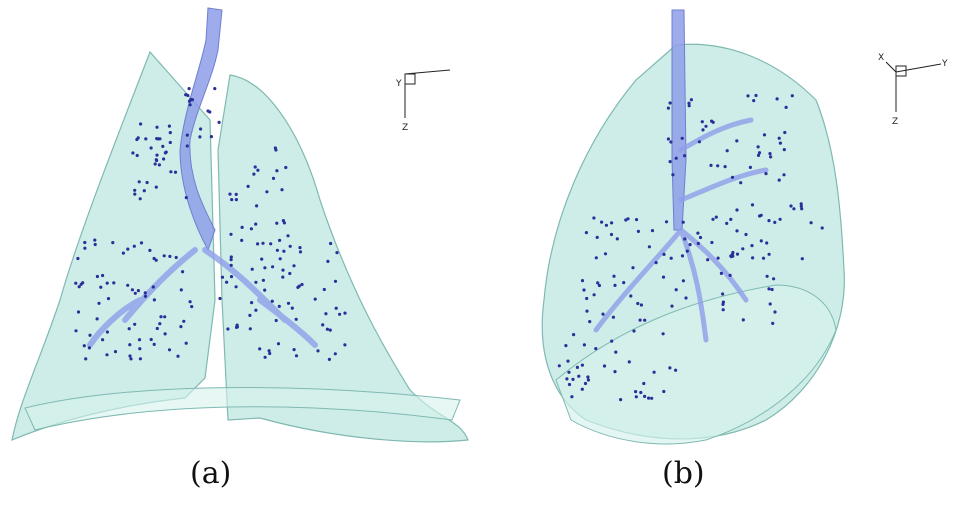 This screenshot has width=953, height=511. What do you see at coordinates (891, 67) in the screenshot?
I see `triad-x-axis-line` at bounding box center [891, 67].